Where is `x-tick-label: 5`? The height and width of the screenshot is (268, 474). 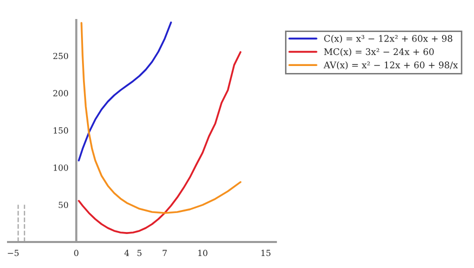 x-tick-label: 5 is located at coordinates (139, 253).